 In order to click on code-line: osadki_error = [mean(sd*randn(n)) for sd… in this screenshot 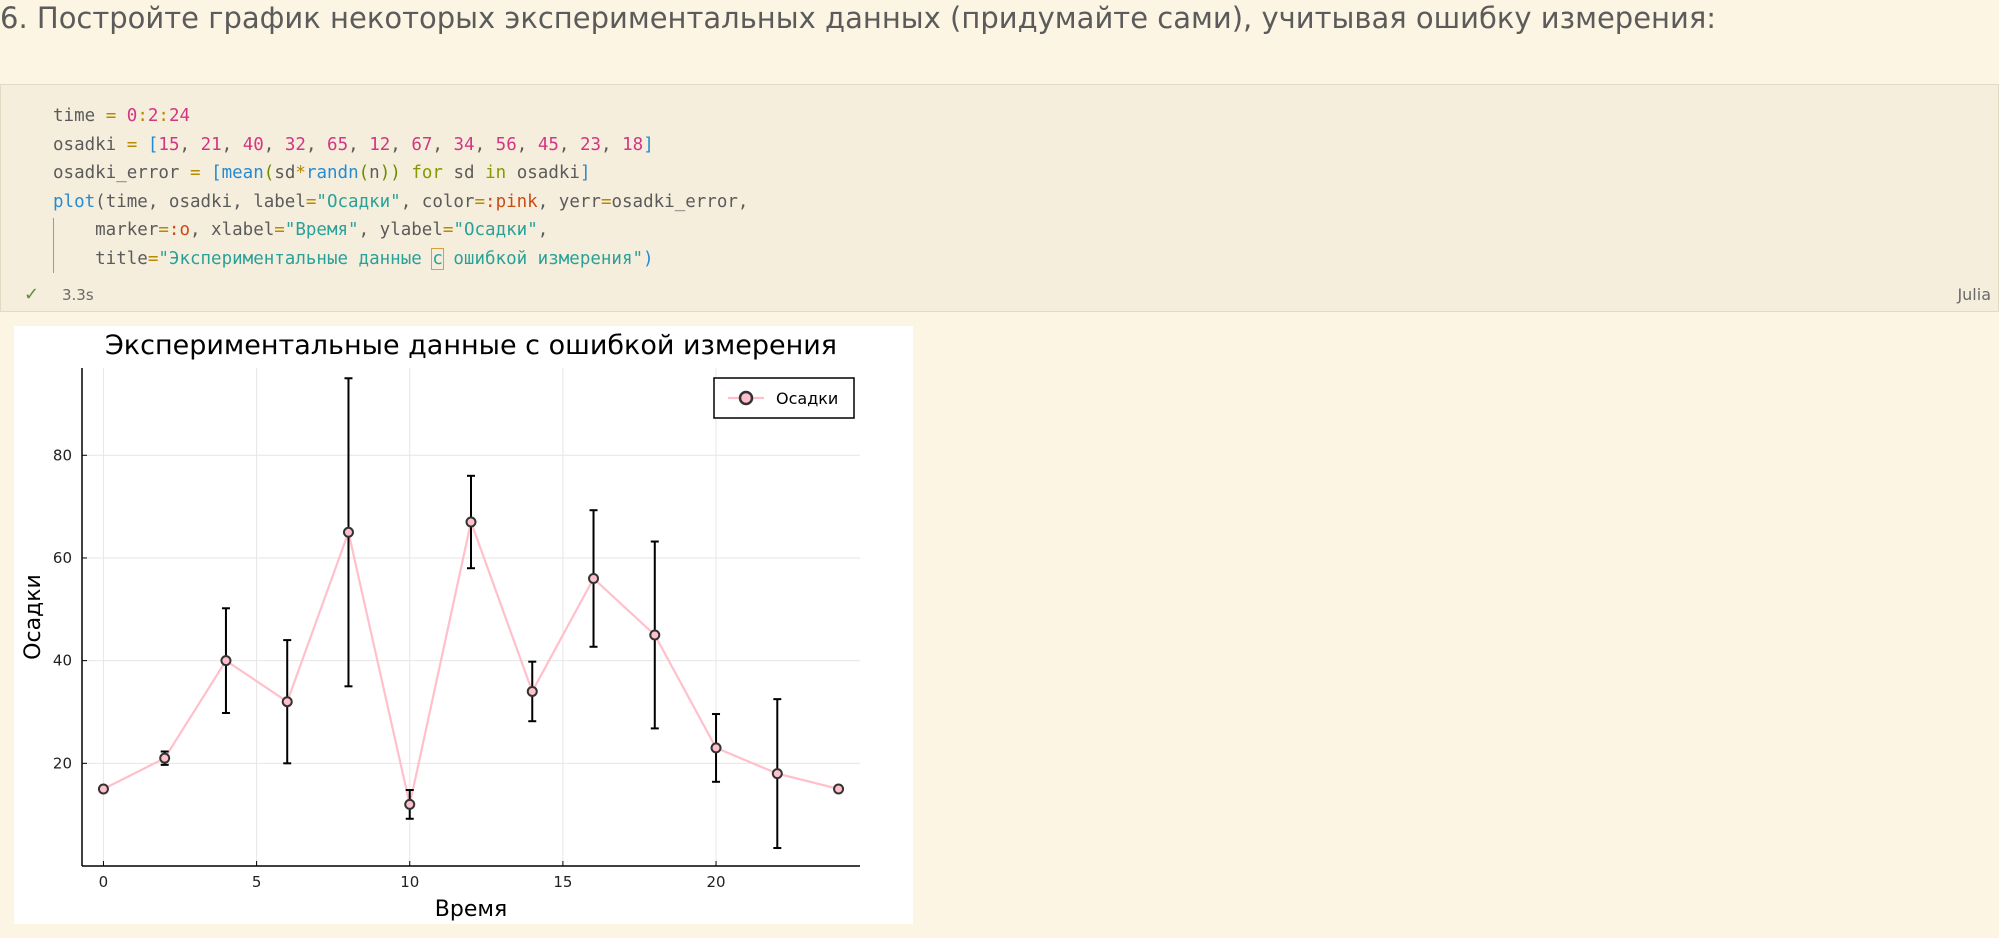, I will do `click(400, 173)`.